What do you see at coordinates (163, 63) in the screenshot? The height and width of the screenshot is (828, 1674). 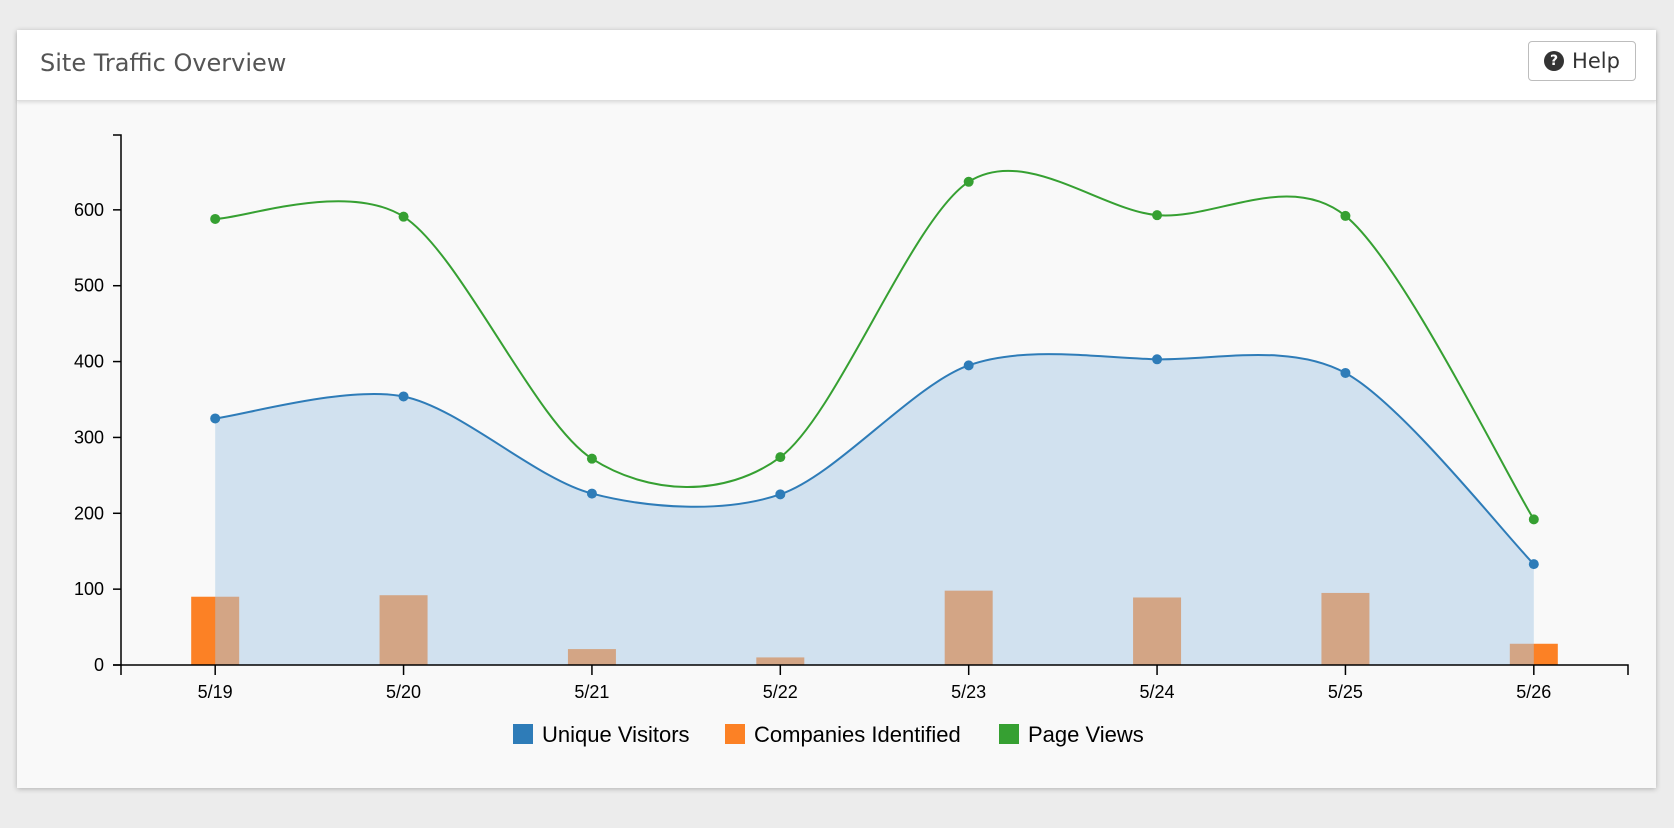 I see `panel-title: Site Traffic Overview` at bounding box center [163, 63].